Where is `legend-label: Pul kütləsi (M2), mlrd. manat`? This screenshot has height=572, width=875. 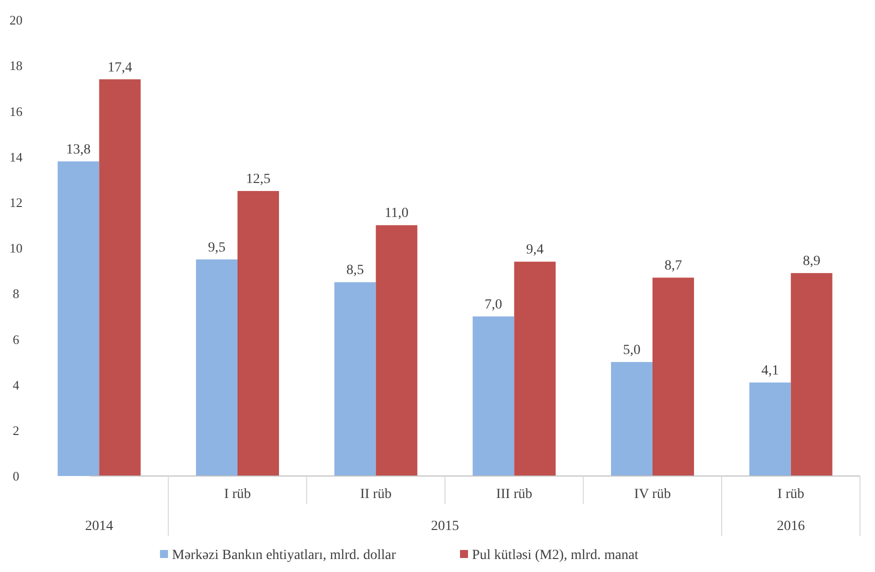
legend-label: Pul kütləsi (M2), mlrd. manat is located at coordinates (555, 555).